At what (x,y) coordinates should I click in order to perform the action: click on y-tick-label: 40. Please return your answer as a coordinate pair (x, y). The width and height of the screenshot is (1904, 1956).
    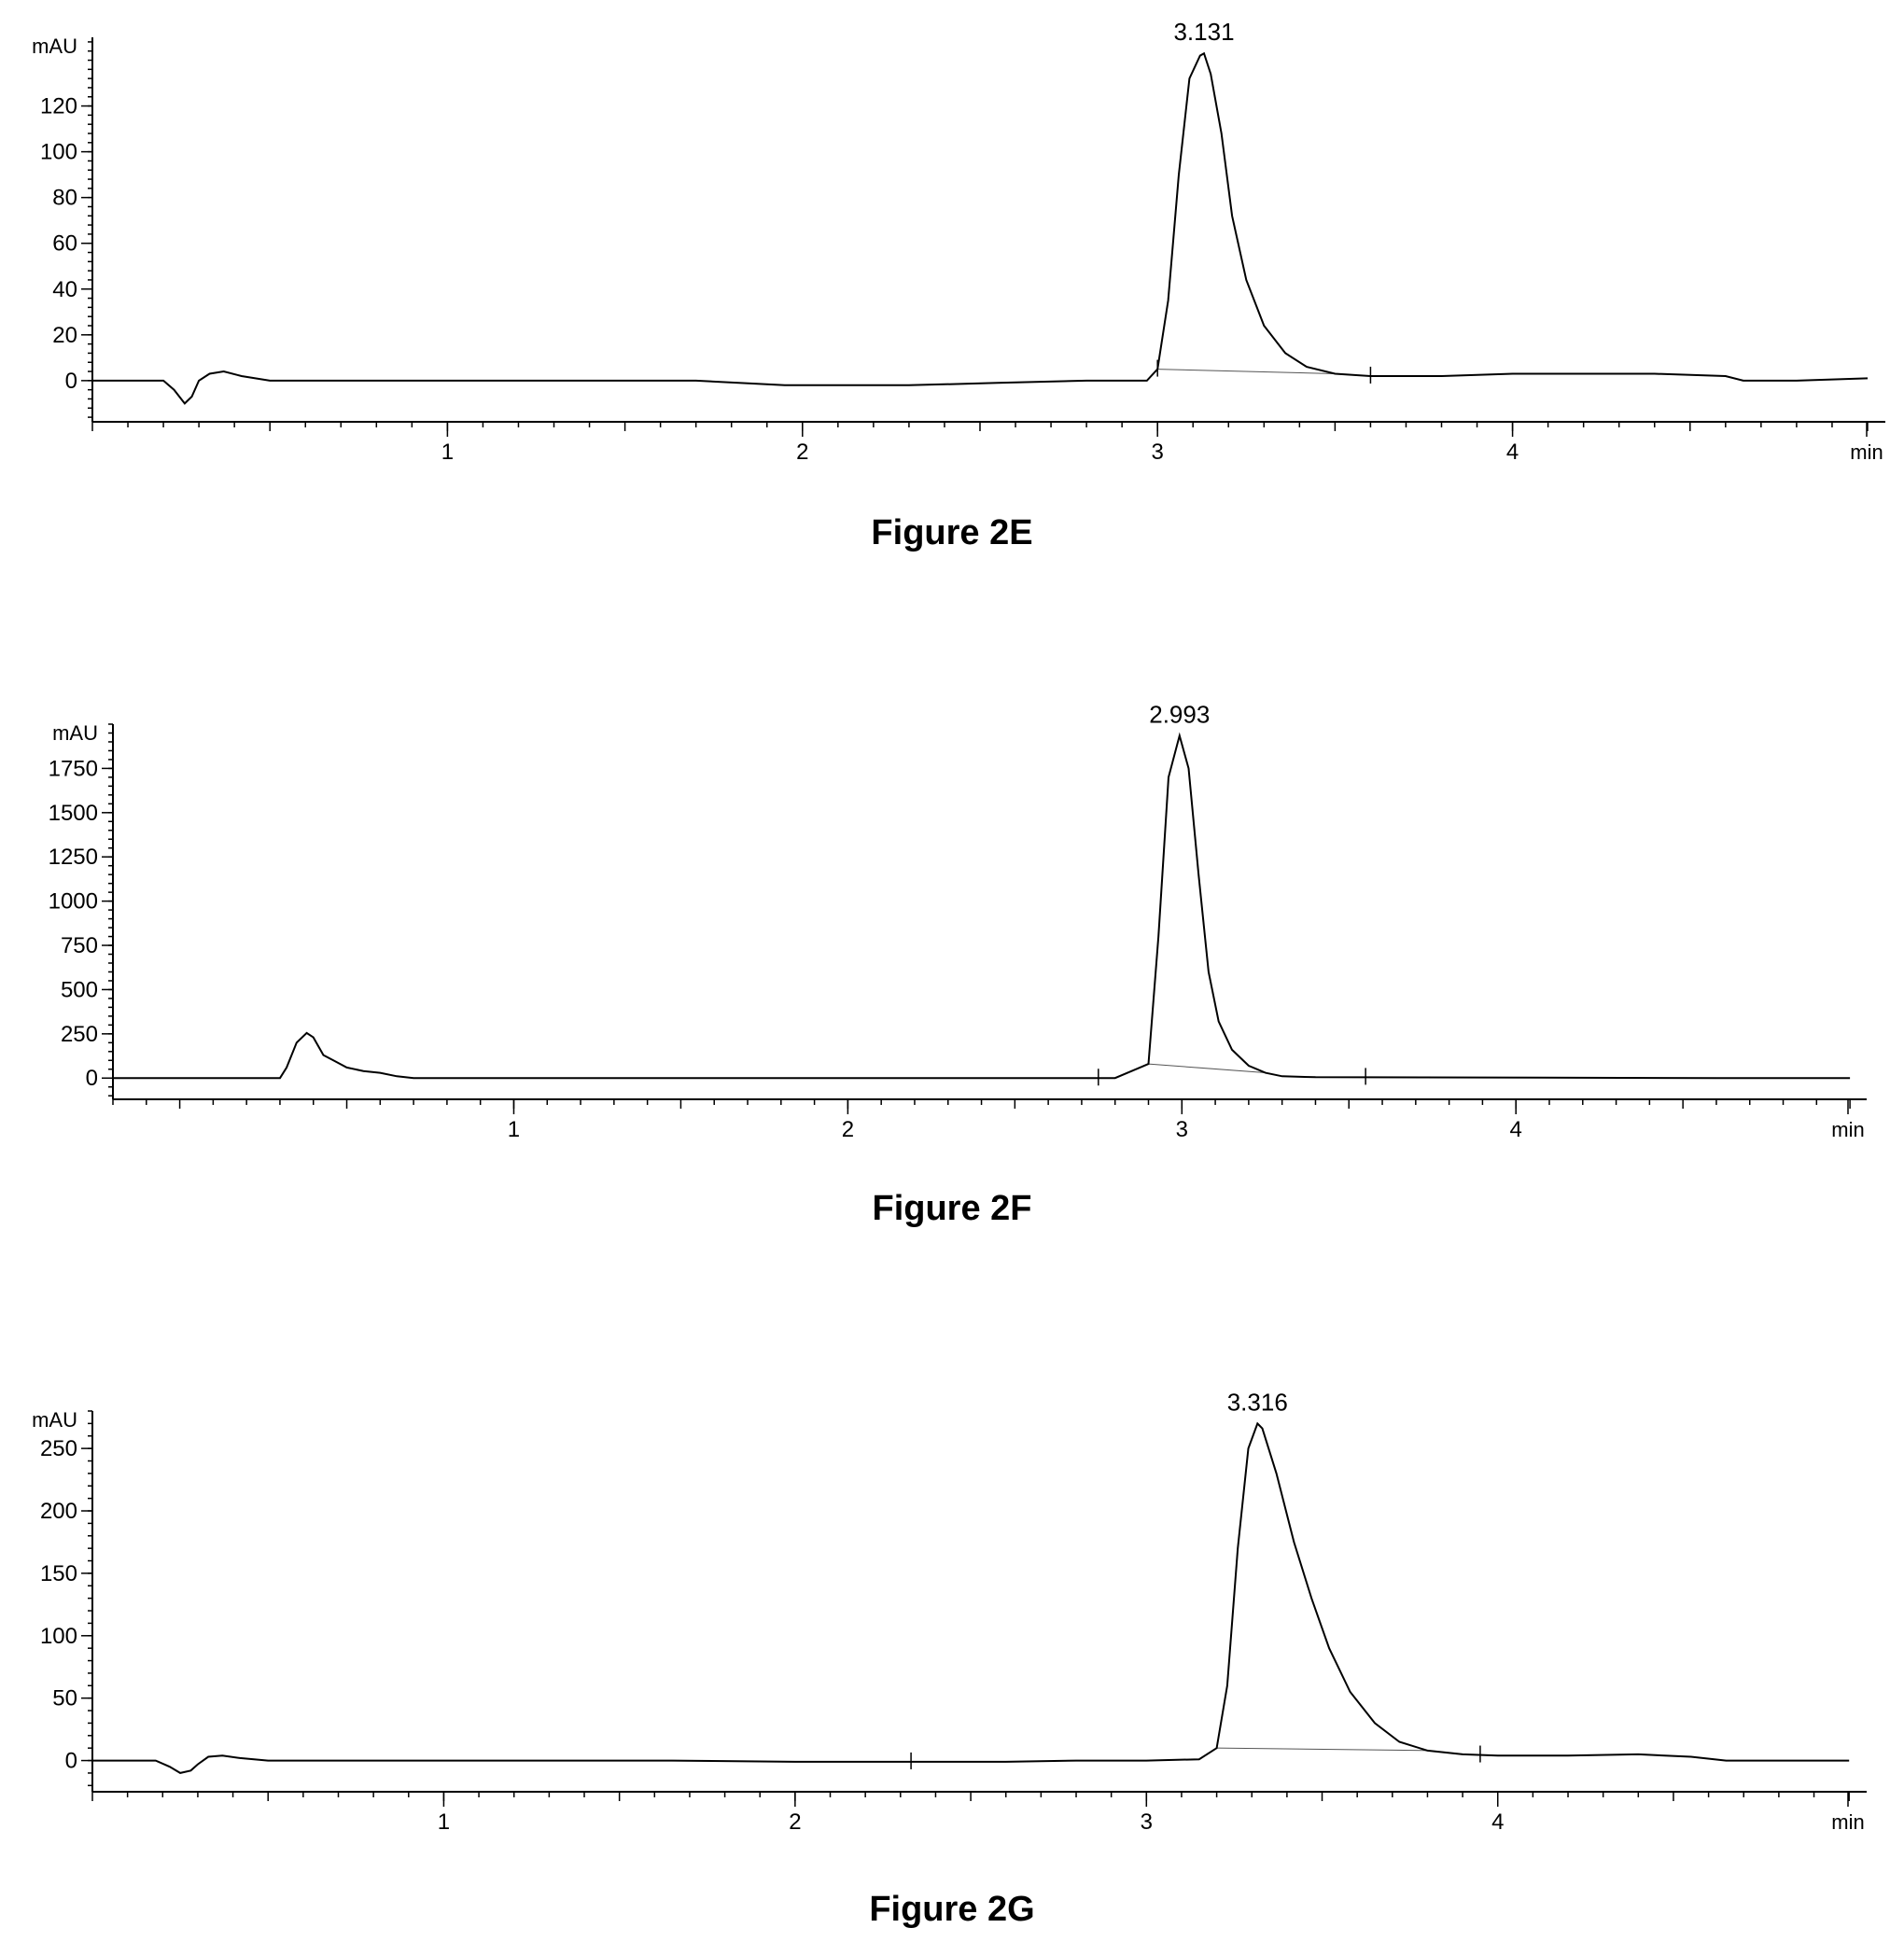
    Looking at the image, I should click on (64, 289).